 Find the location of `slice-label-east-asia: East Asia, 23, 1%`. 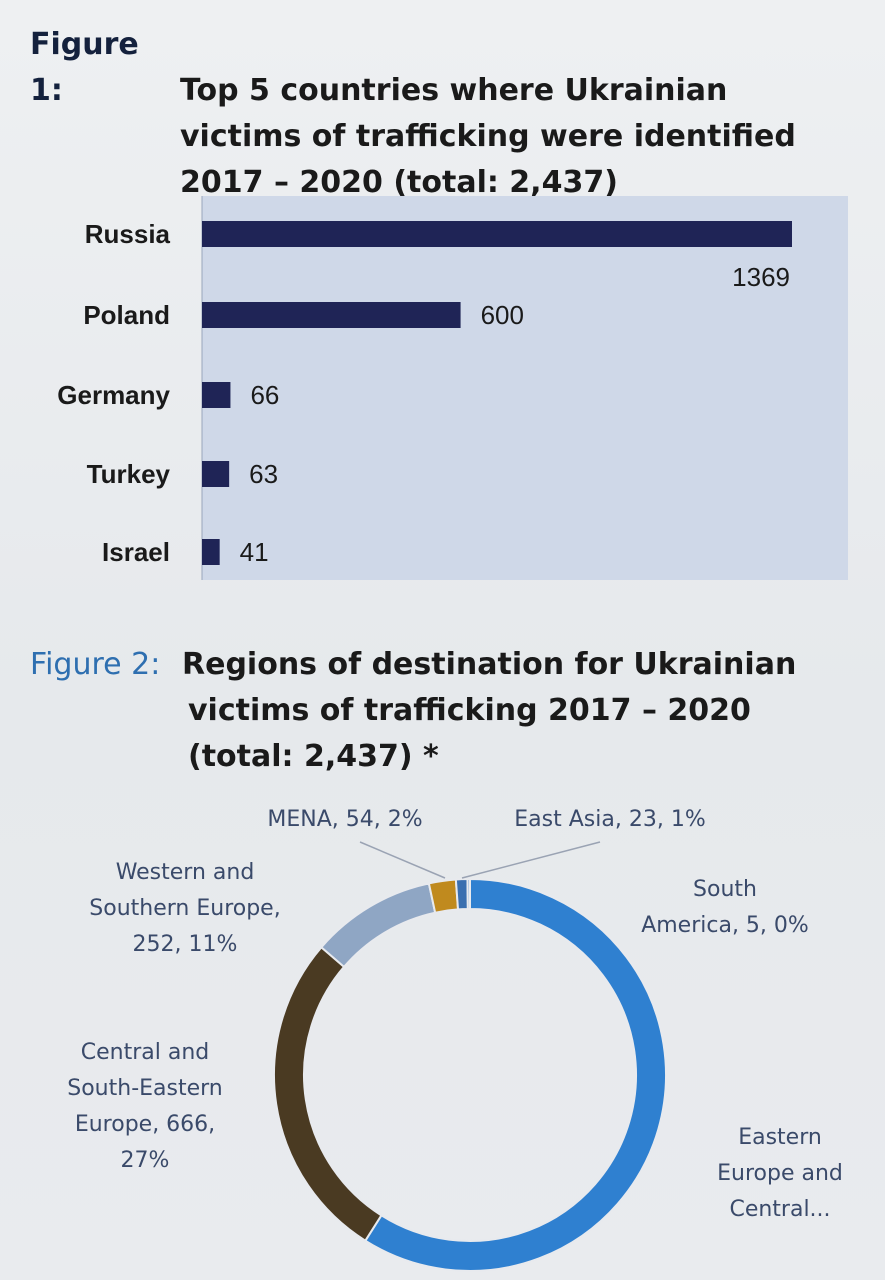

slice-label-east-asia: East Asia, 23, 1% is located at coordinates (610, 820).